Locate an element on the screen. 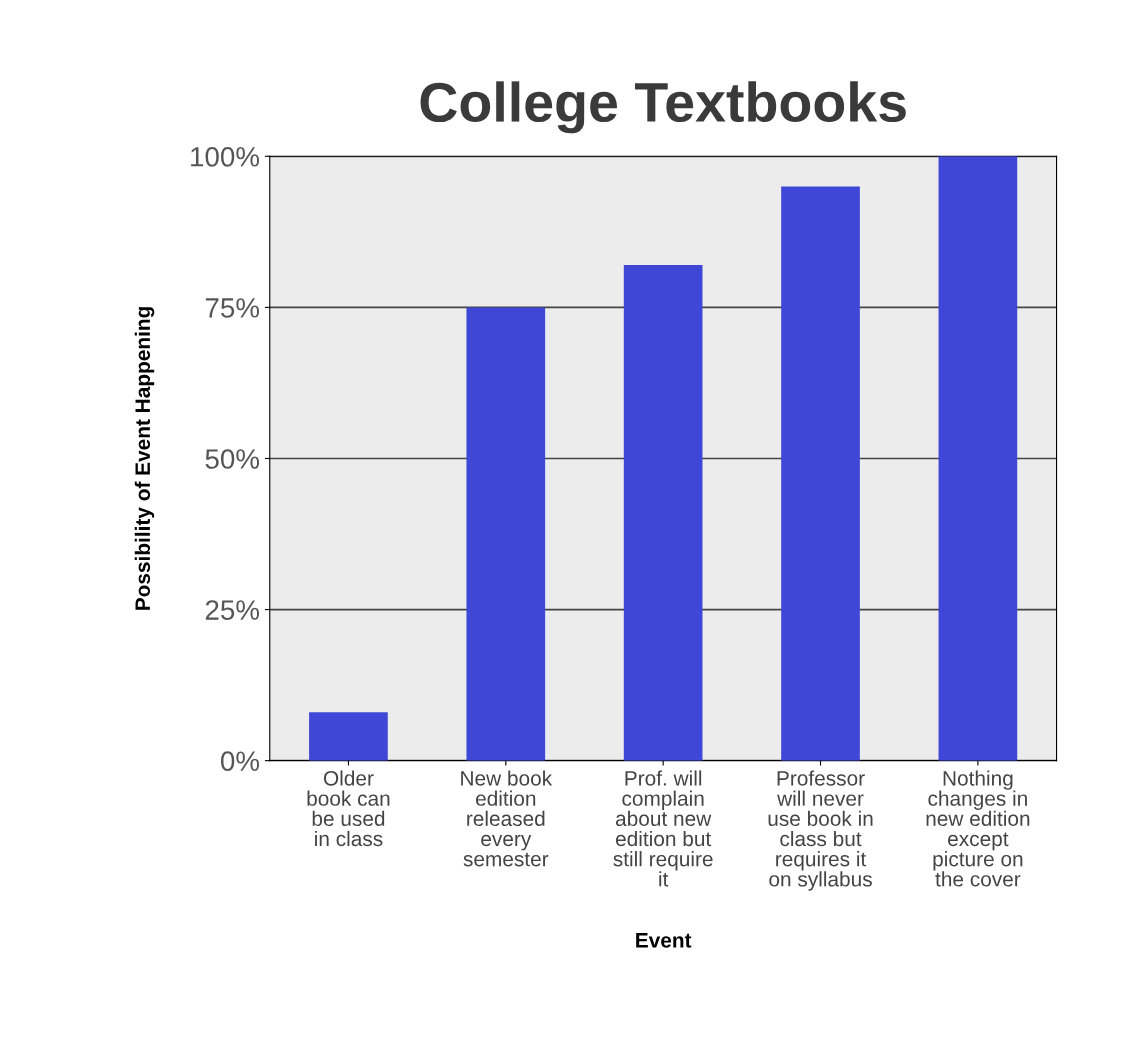  y-tick-label: 75% is located at coordinates (232, 308).